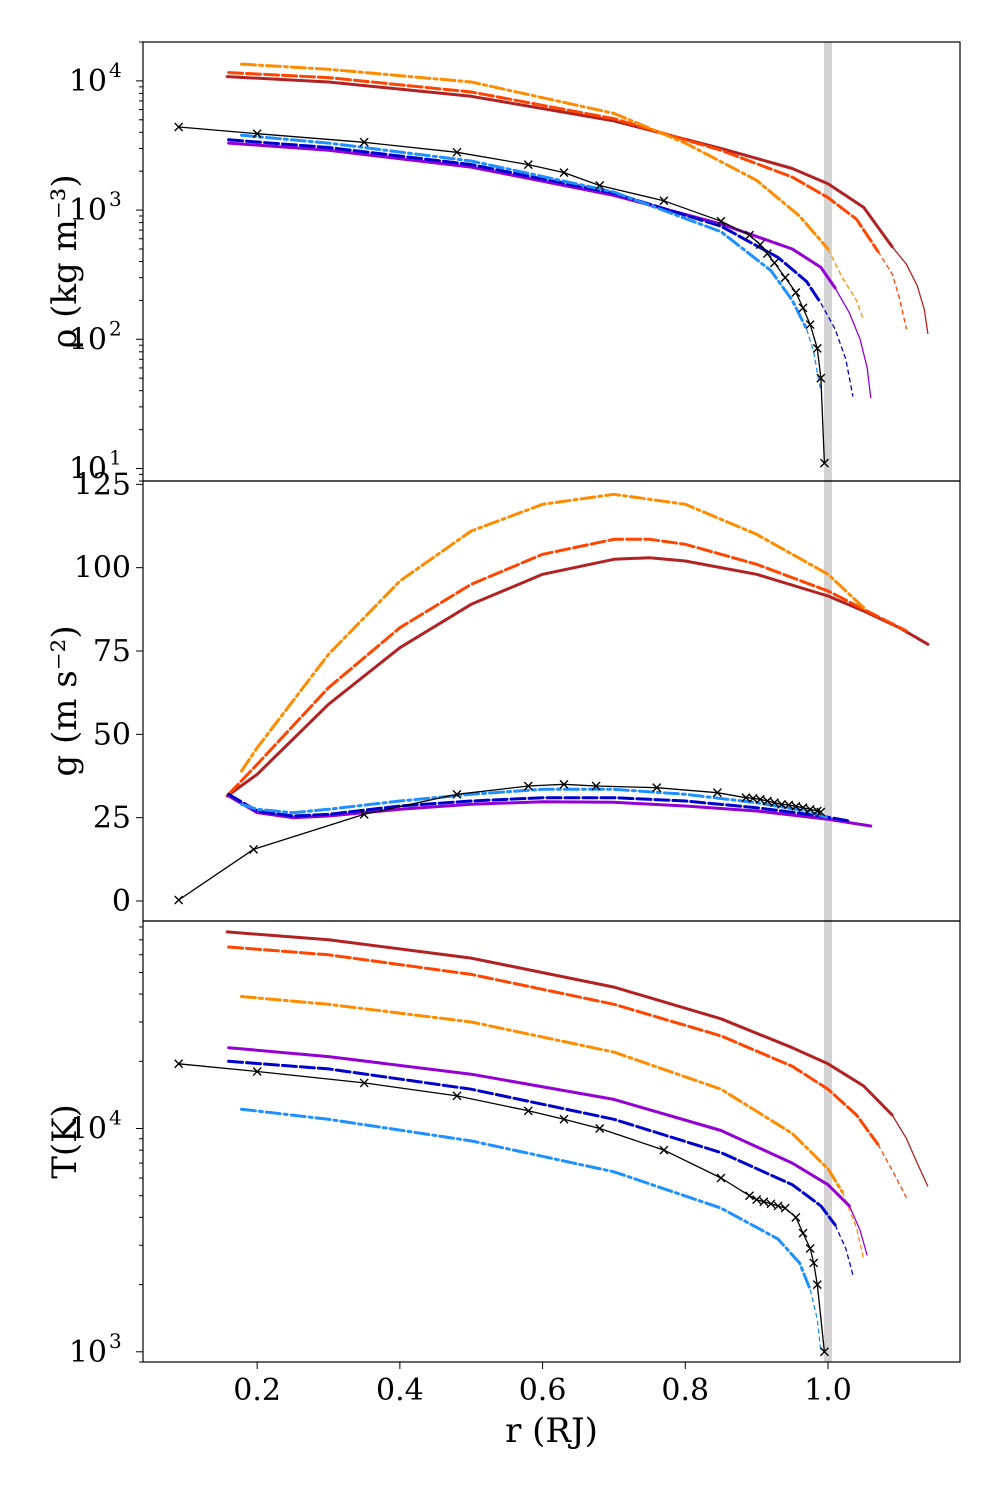 The image size is (1000, 1500). Describe the element at coordinates (102, 568) in the screenshot. I see `y-tick-label: 100` at that location.